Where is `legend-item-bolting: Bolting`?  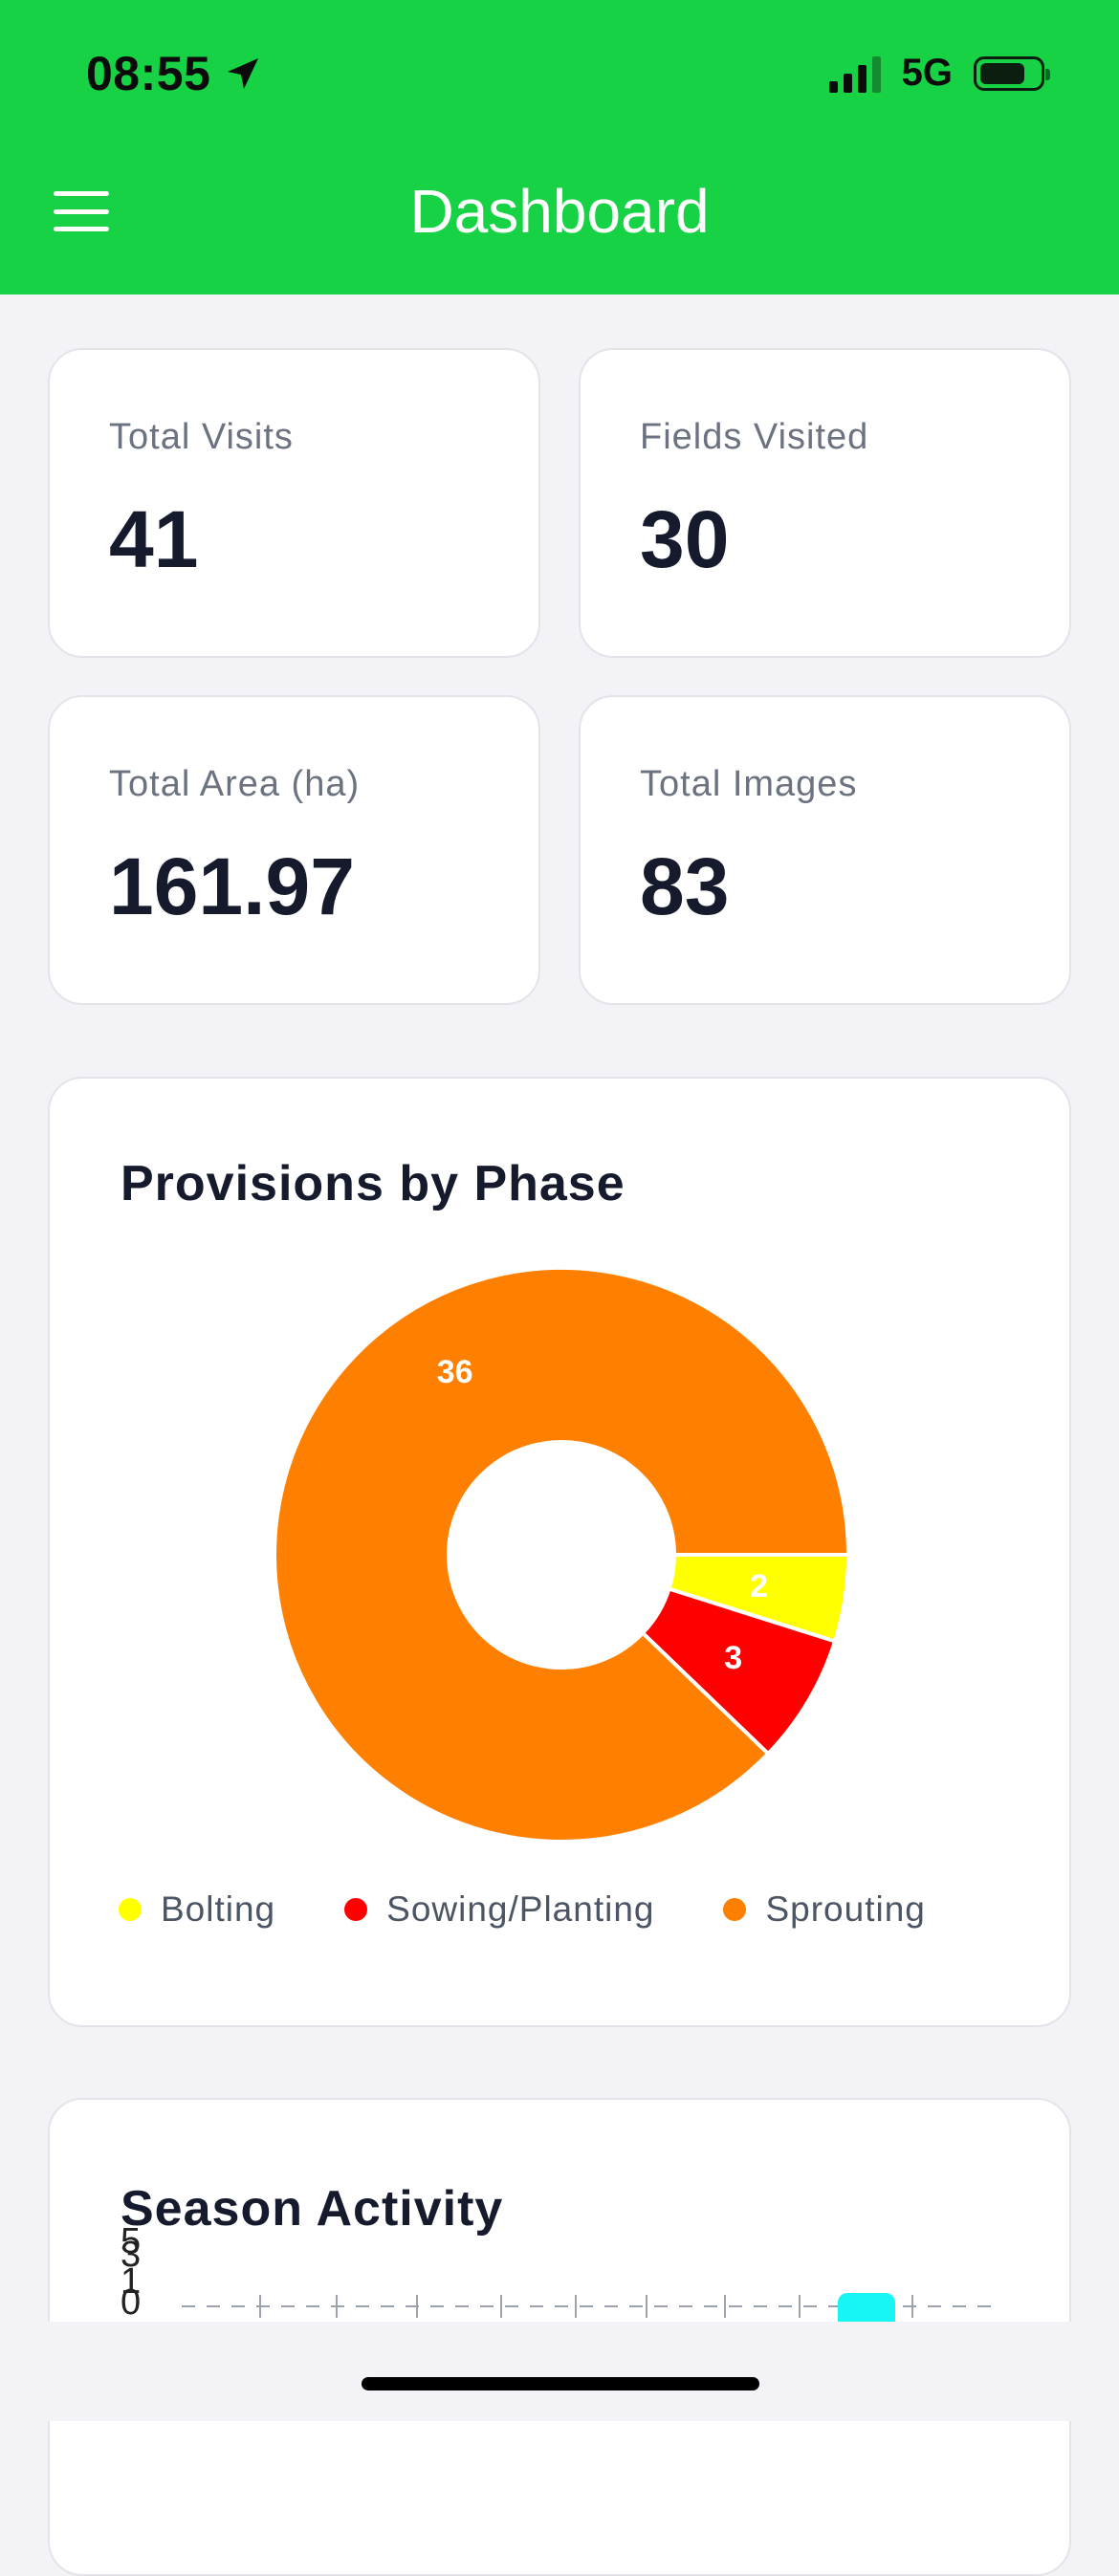 legend-item-bolting: Bolting is located at coordinates (197, 1909).